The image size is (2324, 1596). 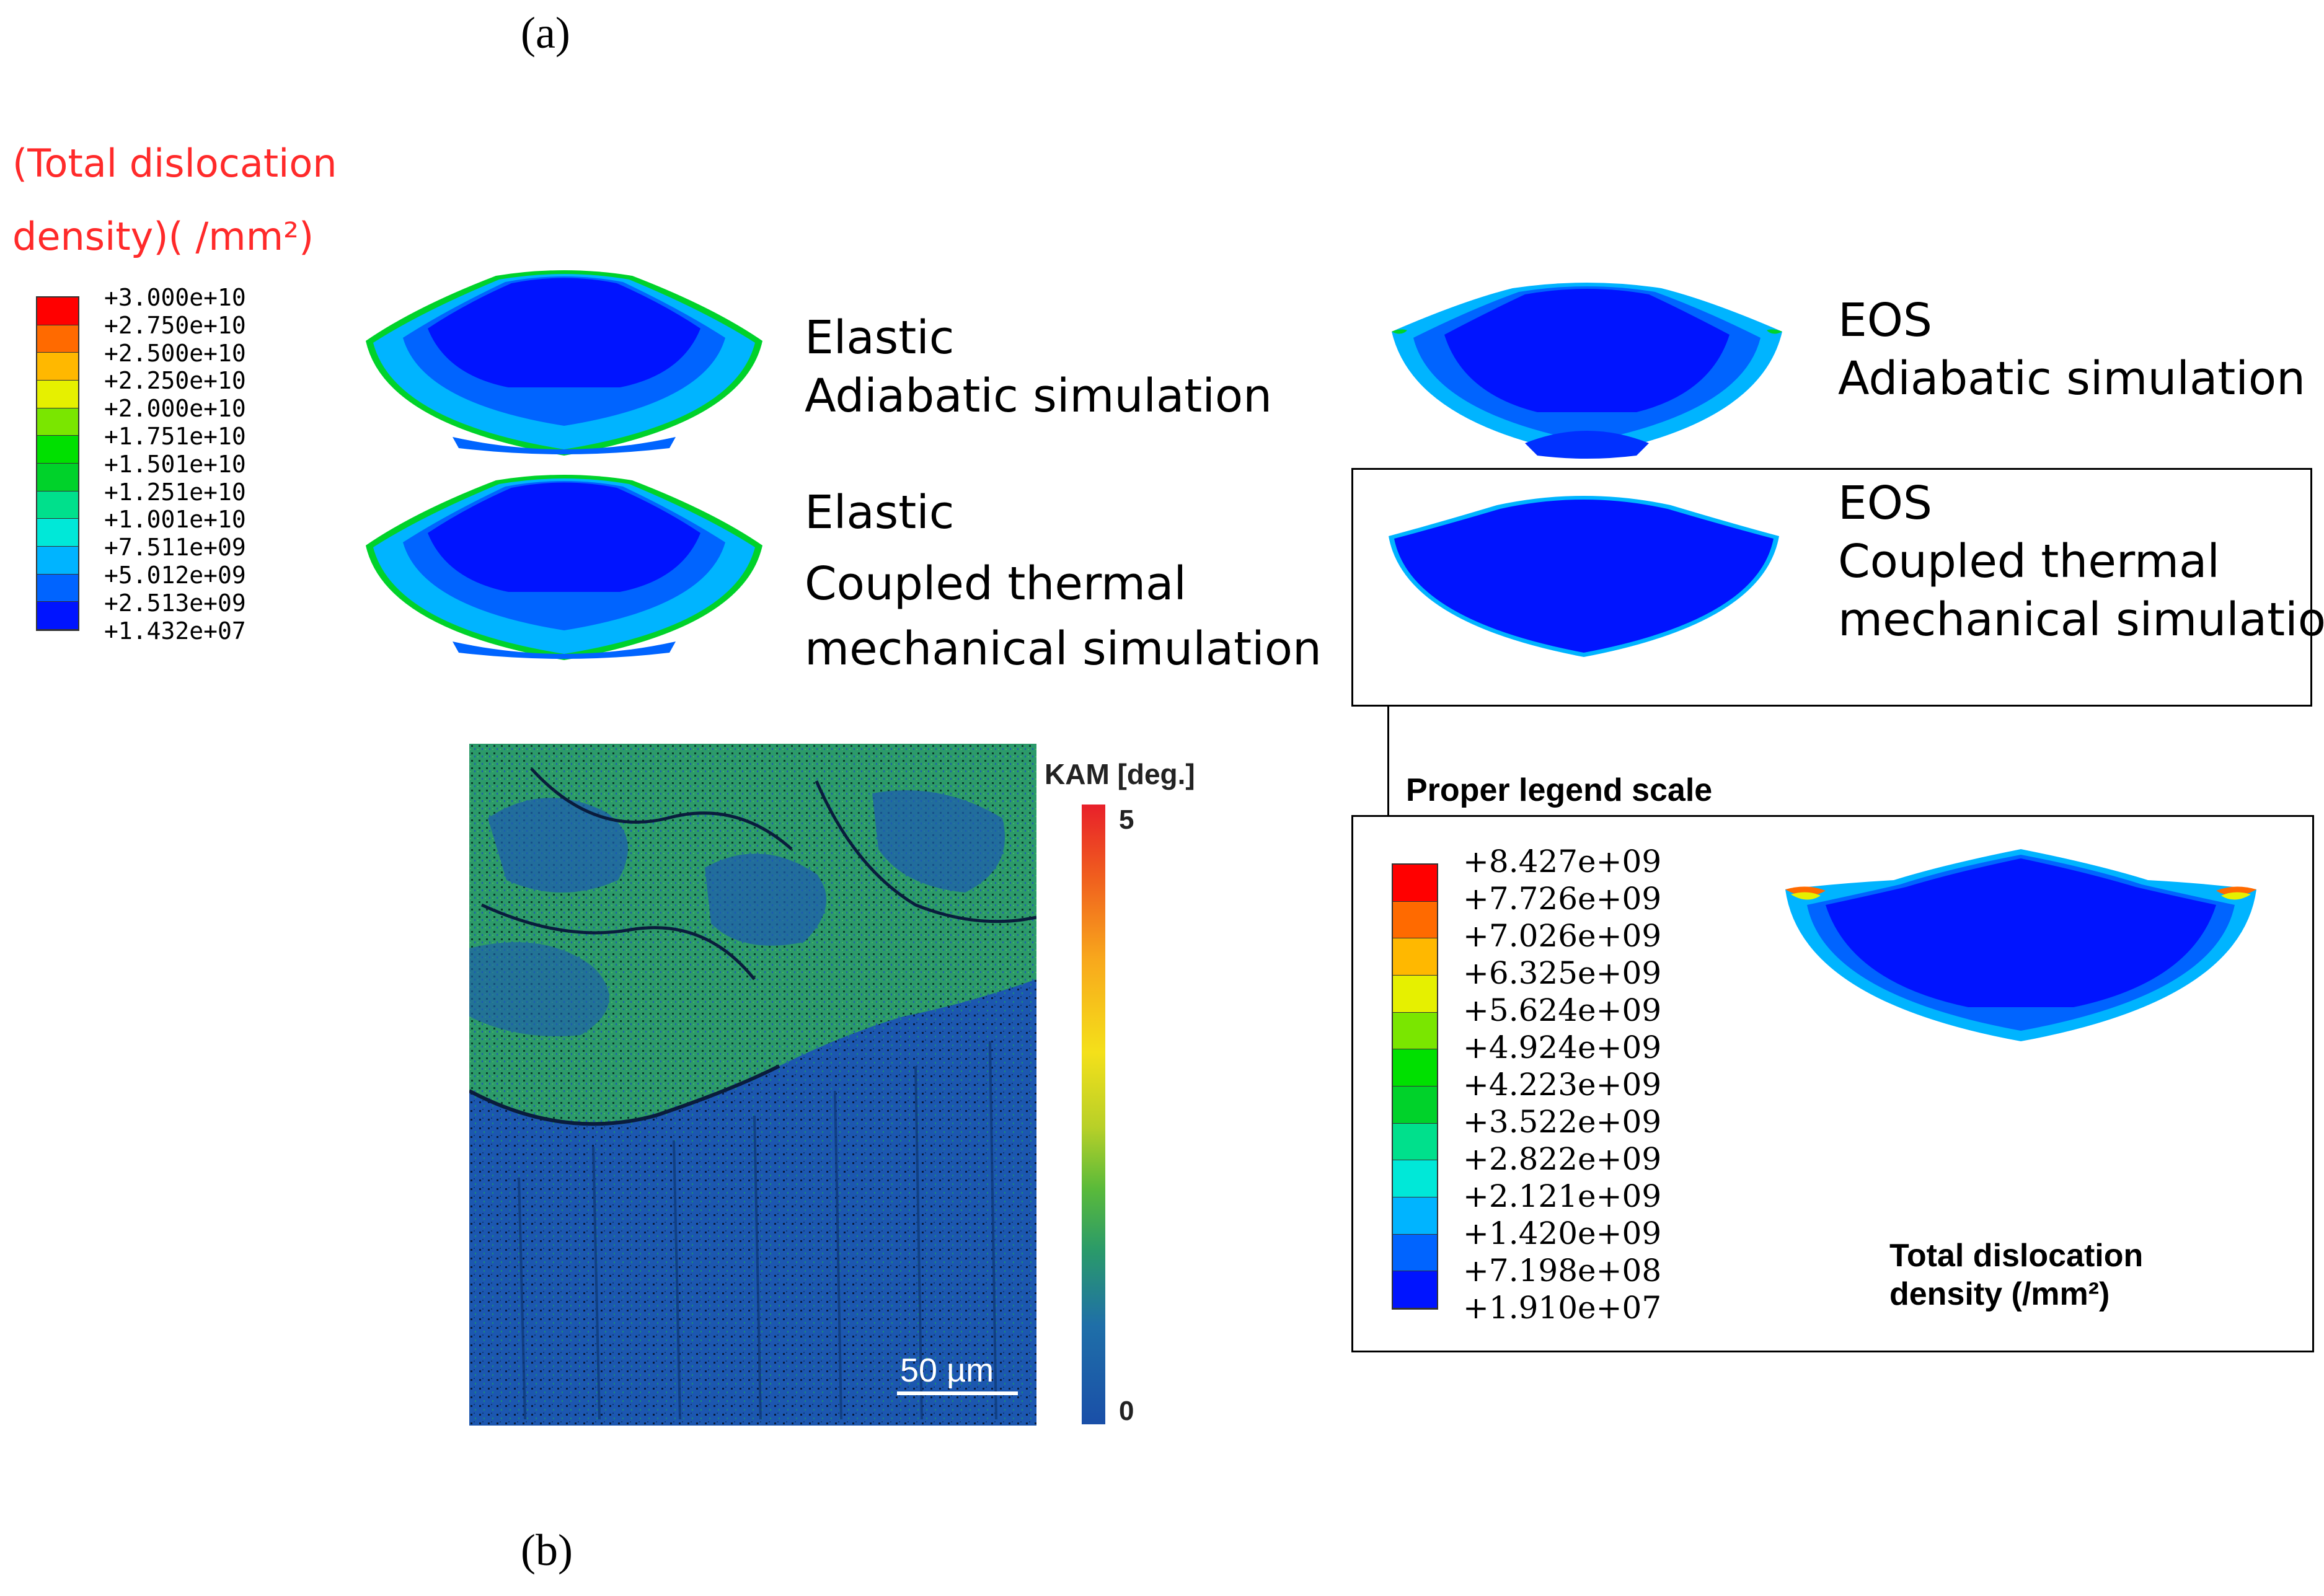 I want to click on legend-b-value: +3.522e+09, so click(x=1562, y=1122).